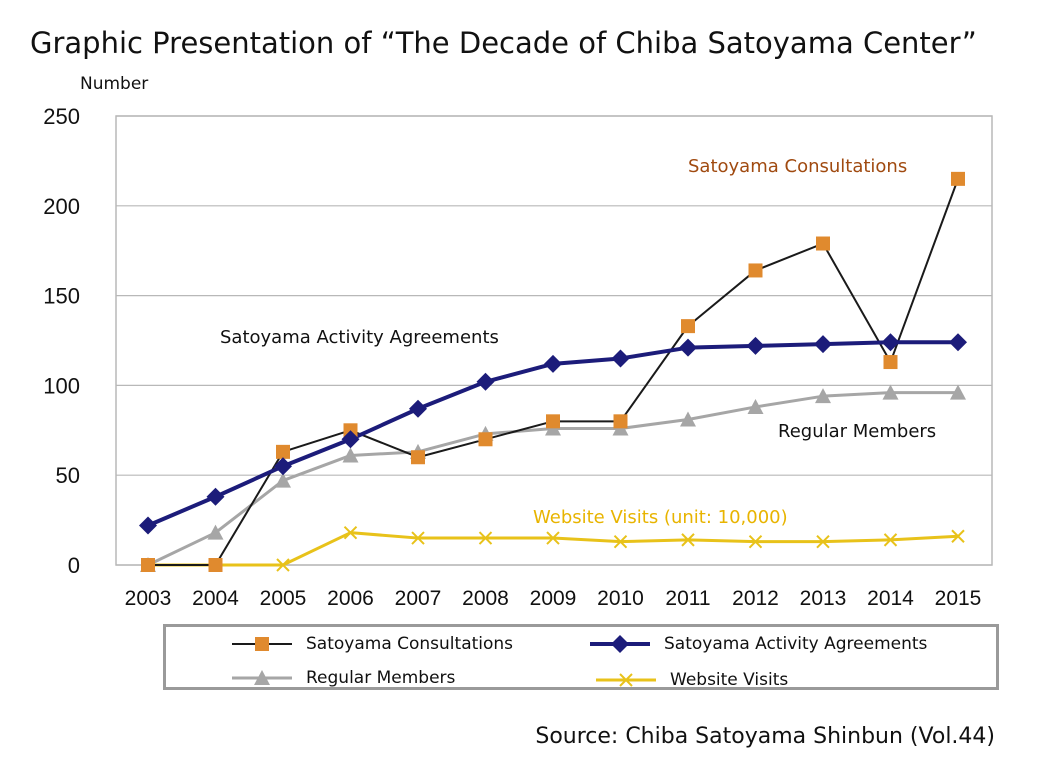  Describe the element at coordinates (620, 644) in the screenshot. I see `legend-diamond-marker-icon` at that location.